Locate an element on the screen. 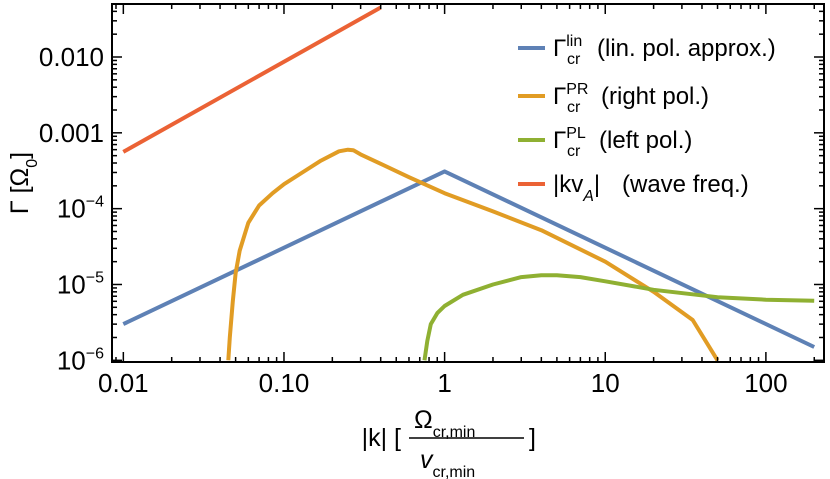  x-axis-label-denominator-sub: cr,min is located at coordinates (454, 471).